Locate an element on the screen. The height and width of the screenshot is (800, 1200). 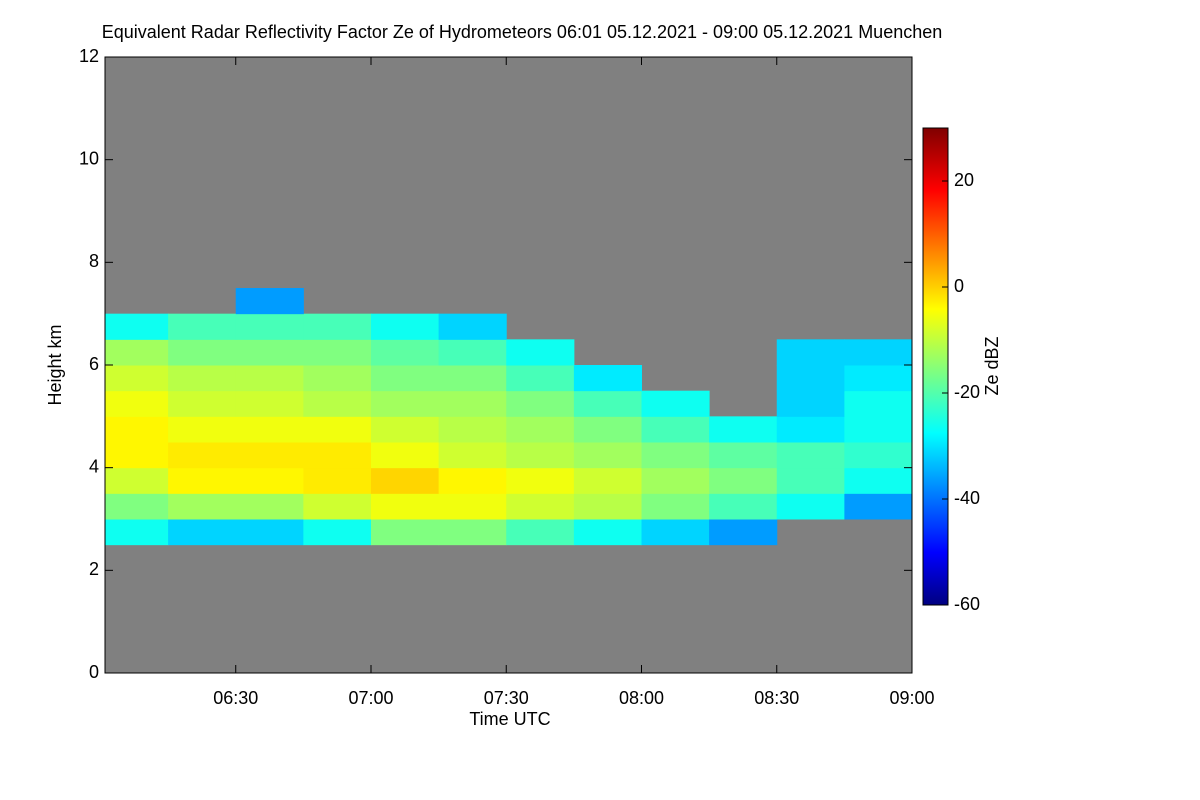
colorbar-tick-label: 20 is located at coordinates (964, 180).